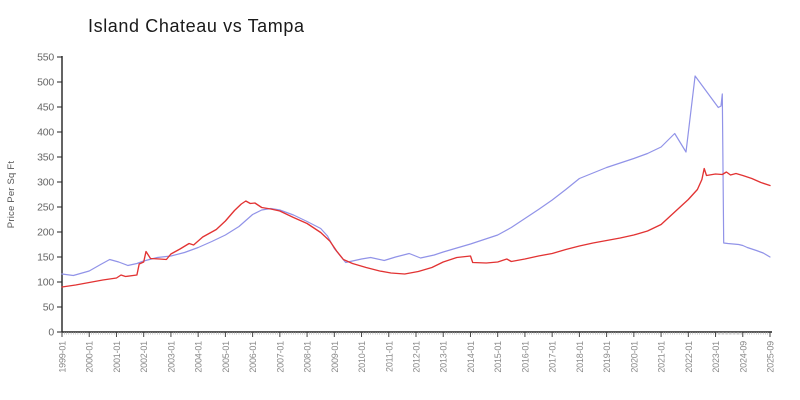 The width and height of the screenshot is (800, 400). What do you see at coordinates (444, 357) in the screenshot?
I see `x-tick-label: 2013-01` at bounding box center [444, 357].